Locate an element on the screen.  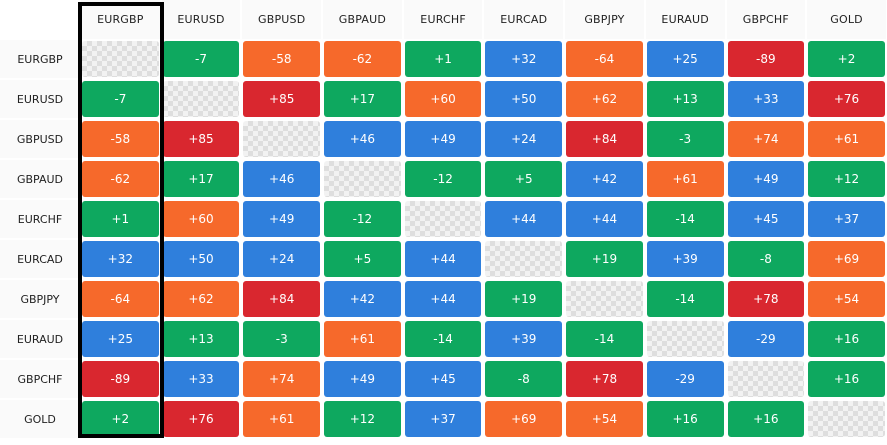
column-header-gbpusd: GBPUSD is located at coordinates (282, 19).